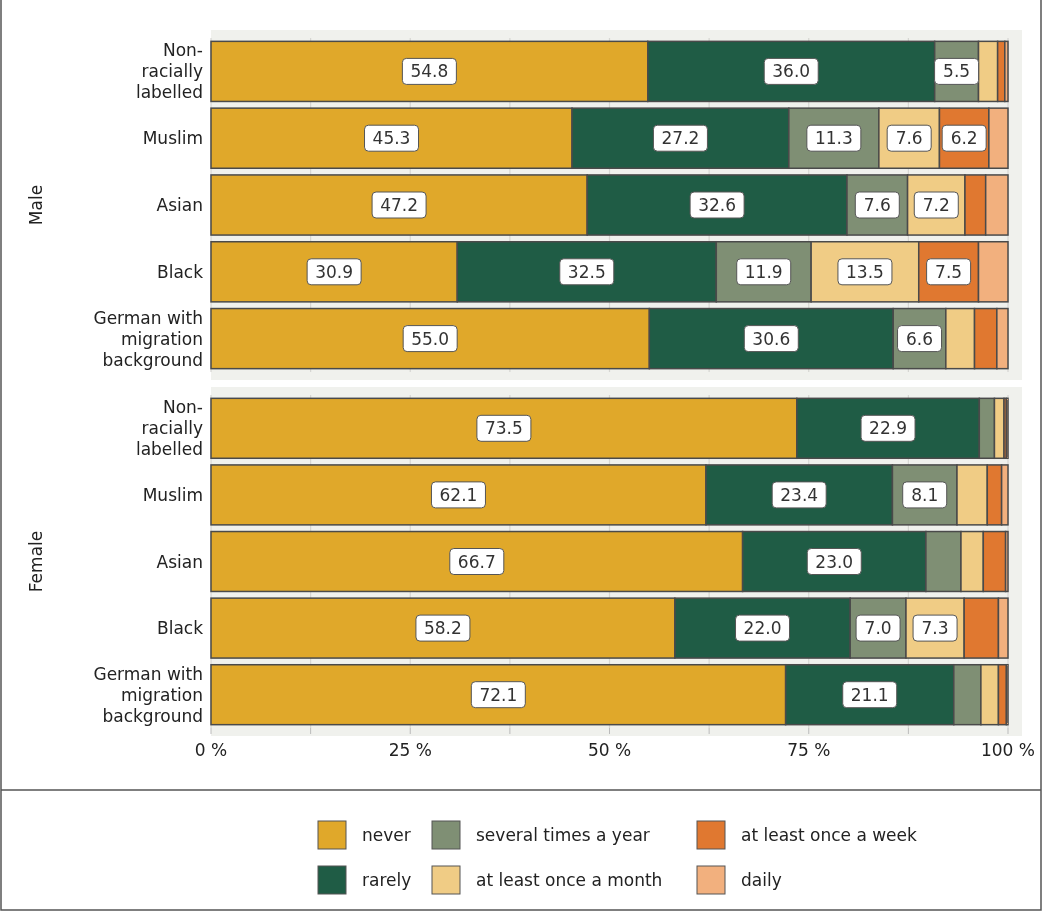  Describe the element at coordinates (957, 71) in the screenshot. I see `data-label: 5.5` at that location.